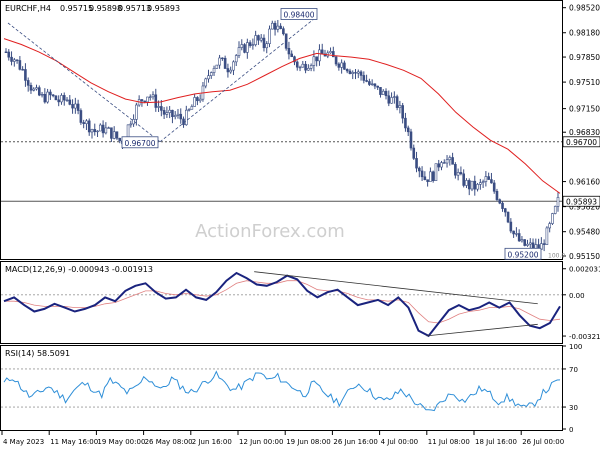  What do you see at coordinates (584, 182) in the screenshot?
I see `price-y-tick-label: 0.96160` at bounding box center [584, 182].